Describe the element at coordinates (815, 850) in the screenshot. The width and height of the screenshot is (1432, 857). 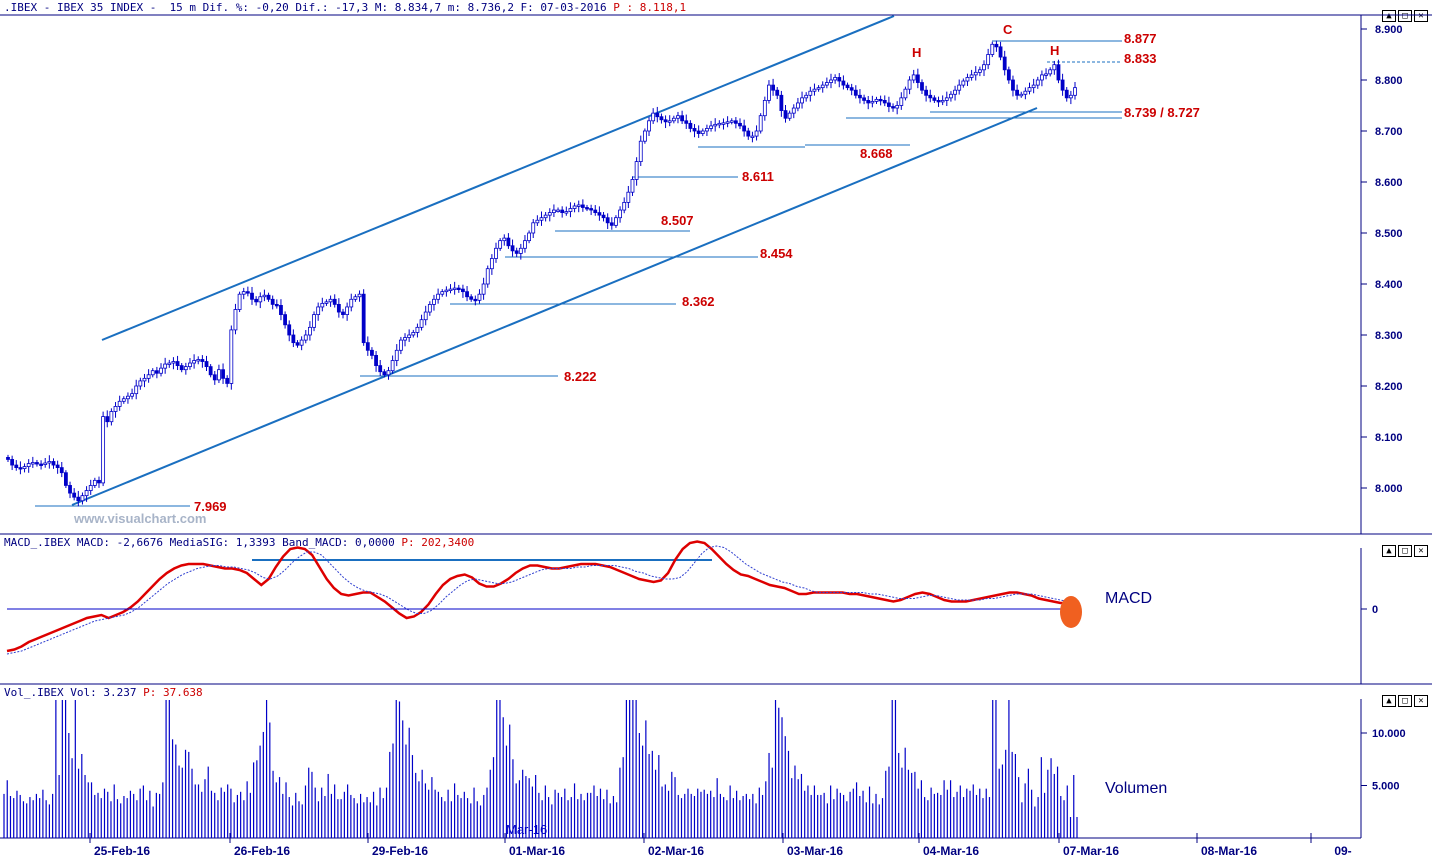
I see `x-tick-label: 03-Mar-16` at that location.